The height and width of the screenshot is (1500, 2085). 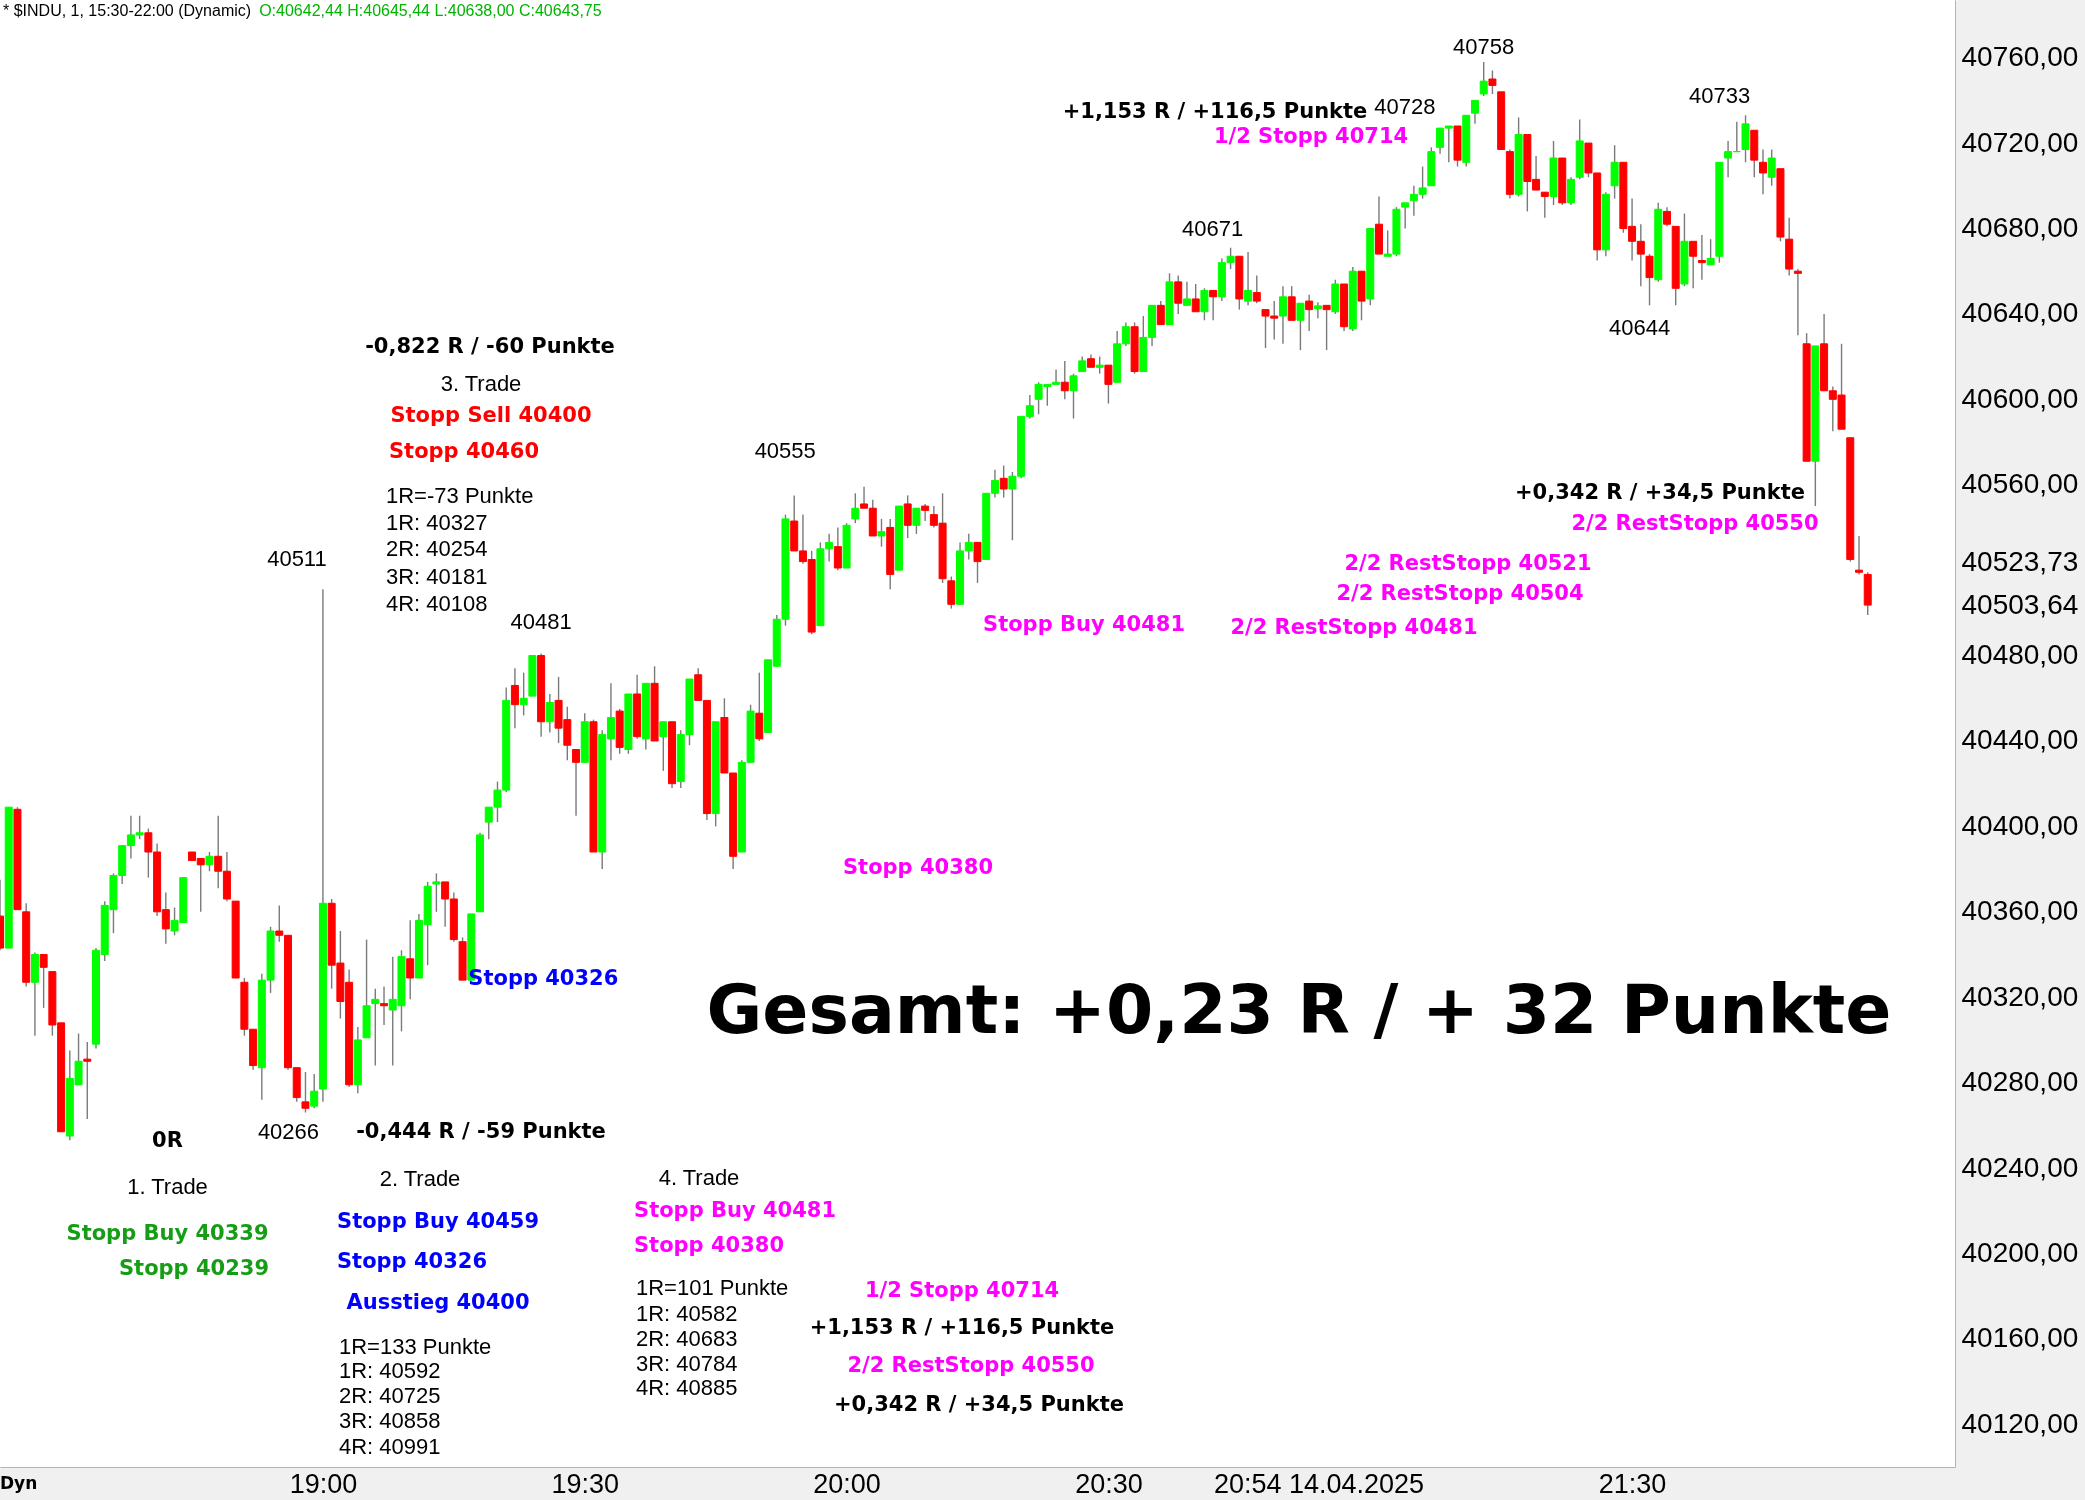 What do you see at coordinates (437, 522) in the screenshot?
I see `annotation: 1R: 40327` at bounding box center [437, 522].